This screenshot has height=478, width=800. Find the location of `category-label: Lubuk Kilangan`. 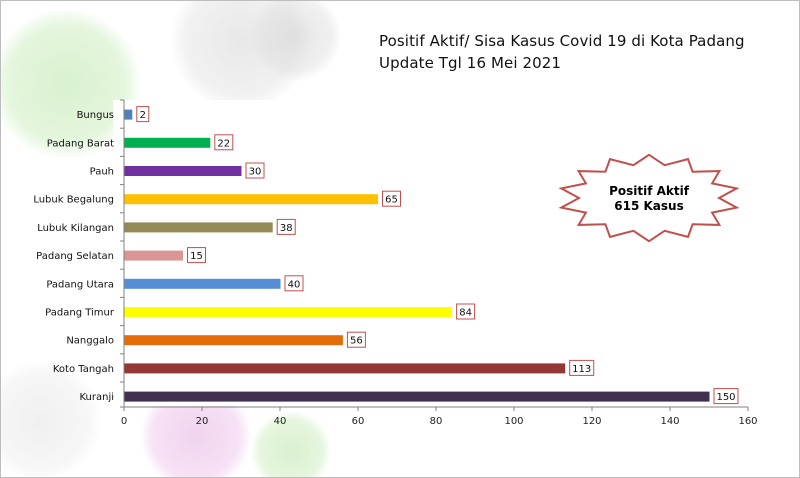

category-label: Lubuk Kilangan is located at coordinates (75, 228).